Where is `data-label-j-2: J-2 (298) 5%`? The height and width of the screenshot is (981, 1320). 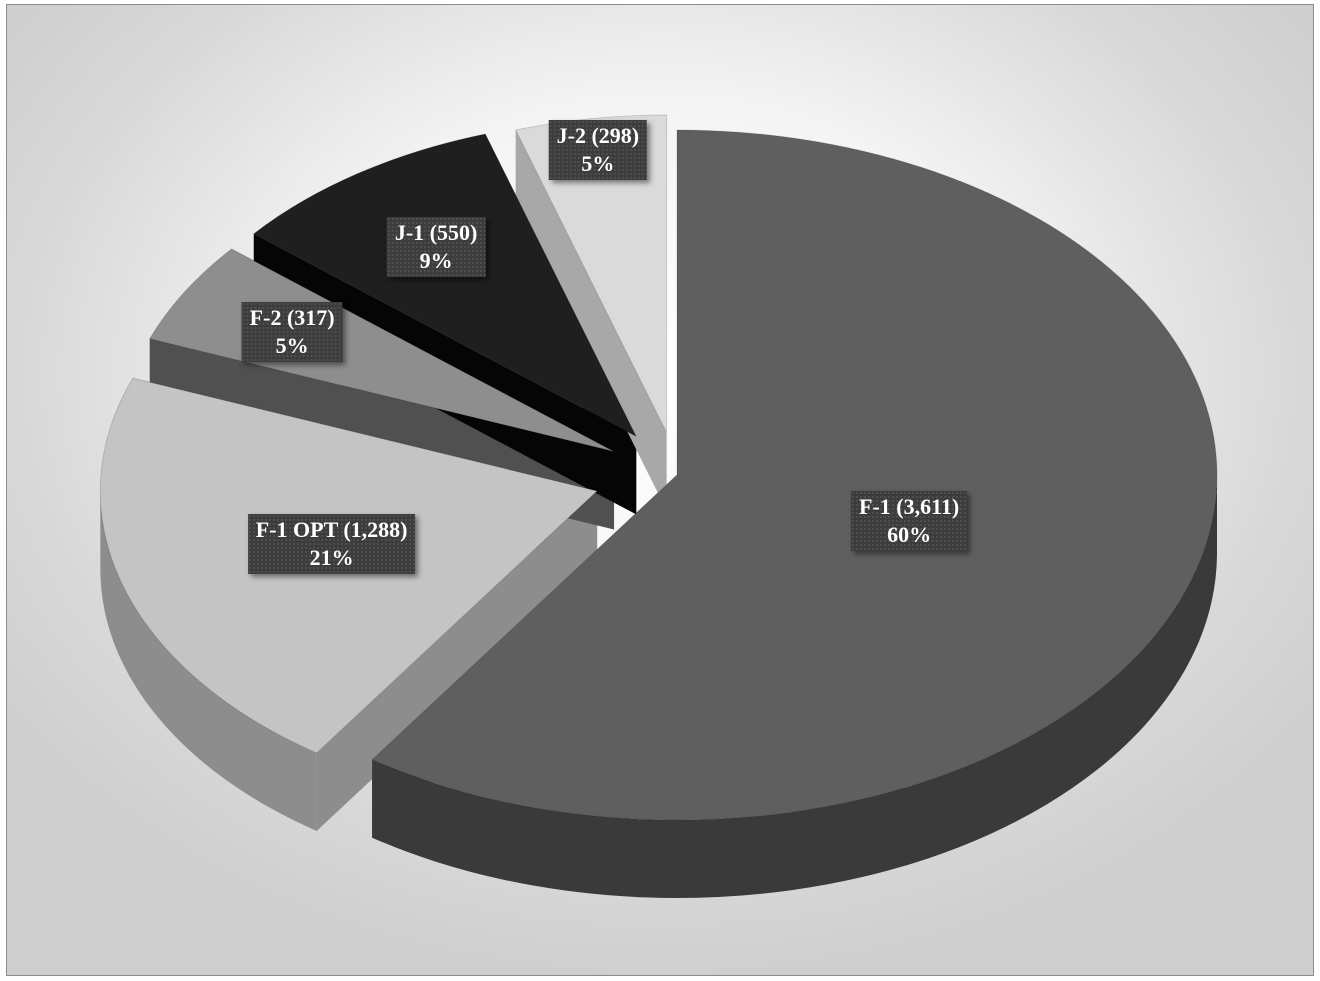
data-label-j-2: J-2 (298) 5% is located at coordinates (598, 150).